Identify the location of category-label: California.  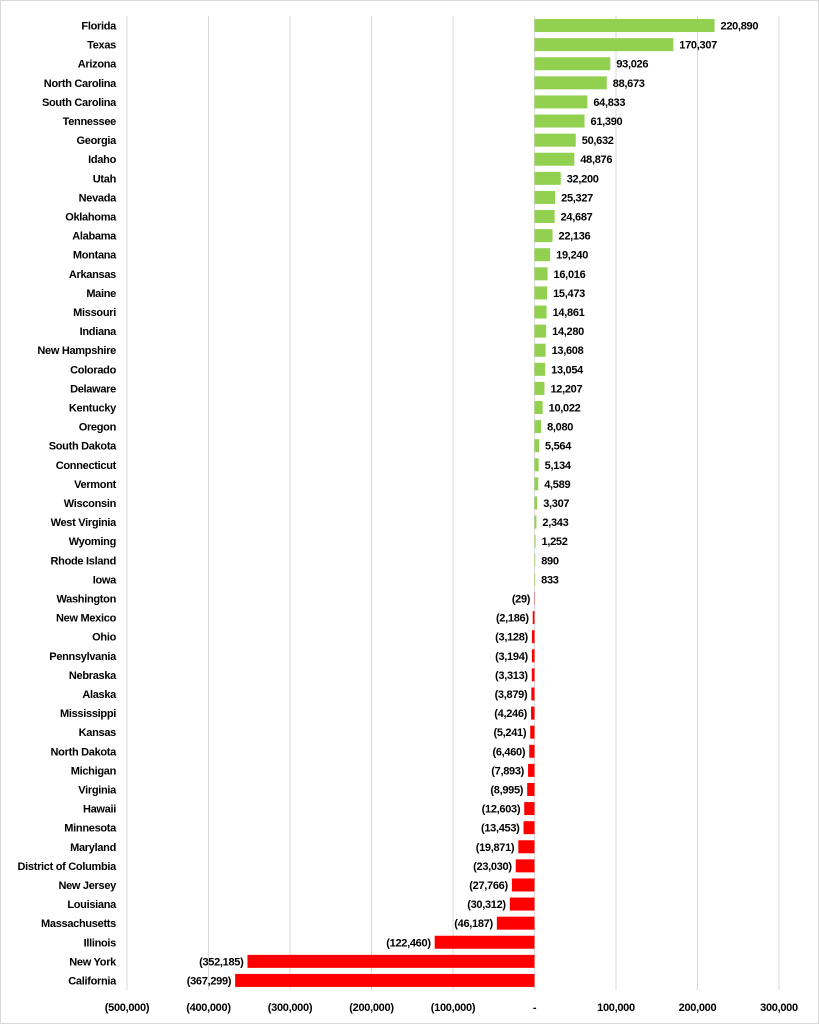
(92, 981).